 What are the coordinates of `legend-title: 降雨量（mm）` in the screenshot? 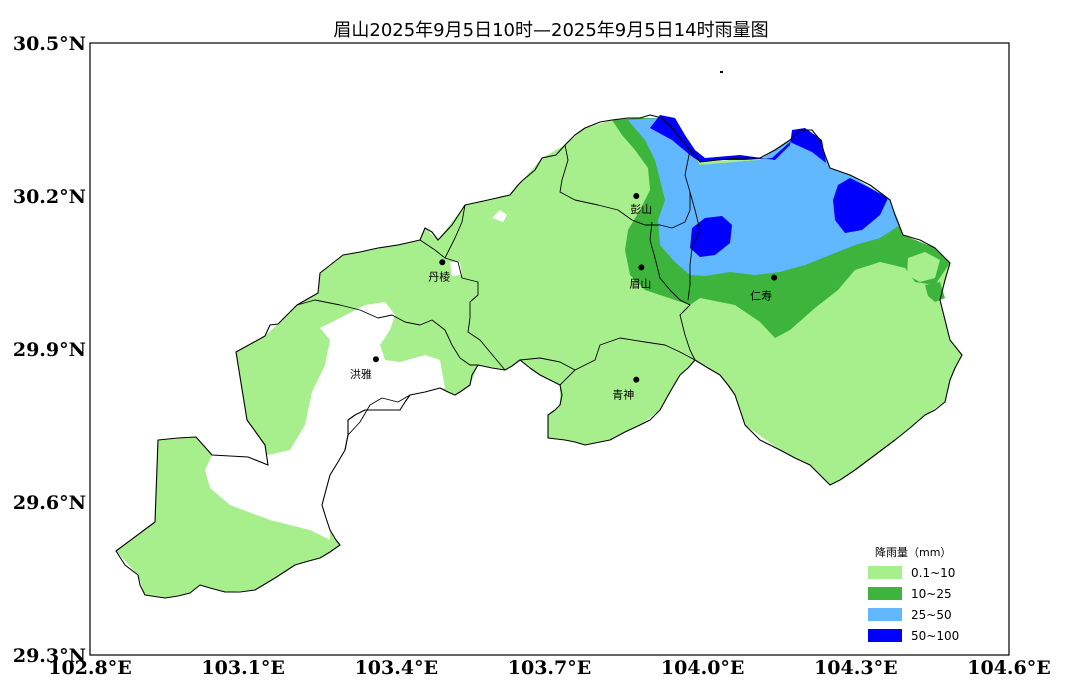 It's located at (913, 552).